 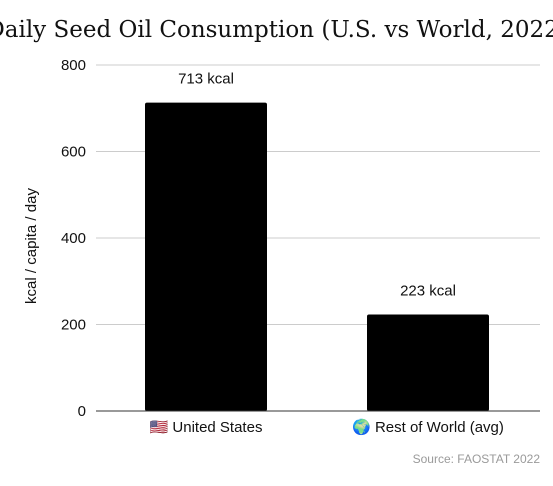 What do you see at coordinates (31, 246) in the screenshot?
I see `y-axis-label: kcal / capita / day` at bounding box center [31, 246].